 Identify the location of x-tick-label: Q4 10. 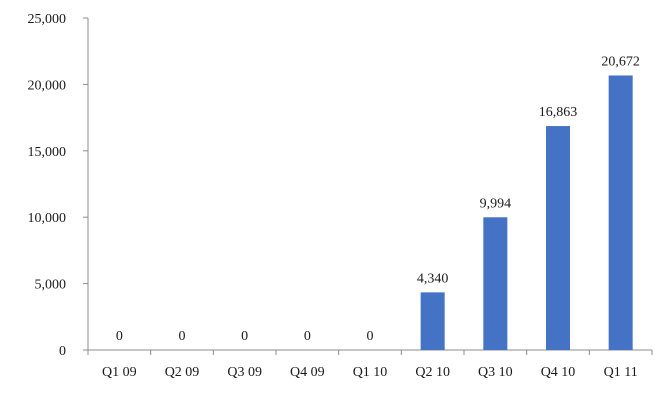
(558, 372).